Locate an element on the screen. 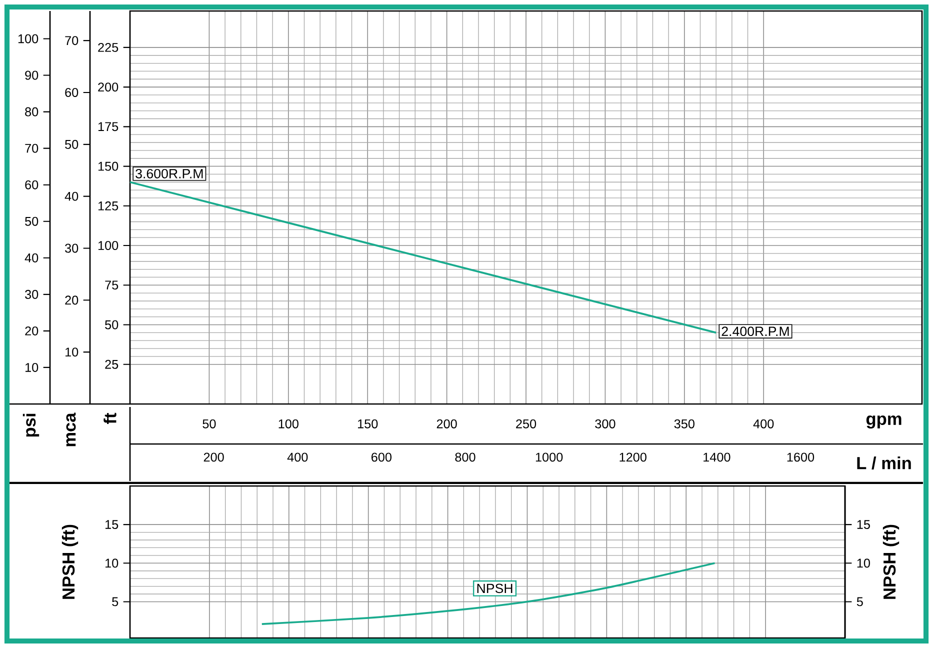 The width and height of the screenshot is (935, 654). y3-tick-label: 80 is located at coordinates (31, 111).